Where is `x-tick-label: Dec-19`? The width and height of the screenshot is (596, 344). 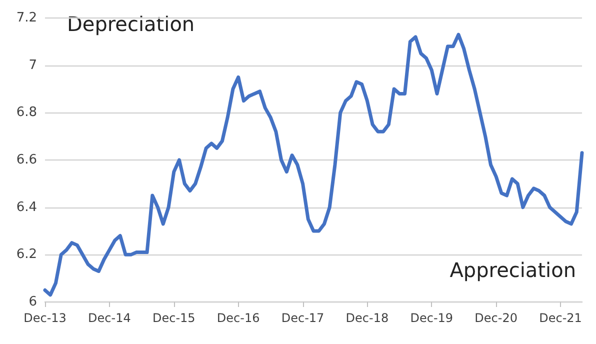
x-tick-label: Dec-19 is located at coordinates (432, 318).